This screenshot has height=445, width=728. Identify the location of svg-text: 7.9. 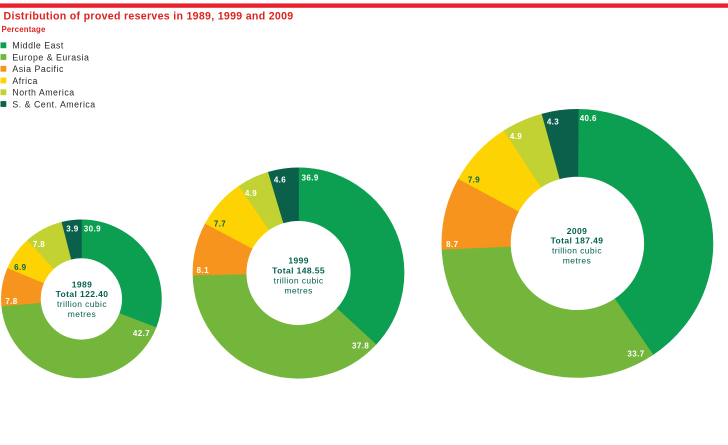
(474, 180).